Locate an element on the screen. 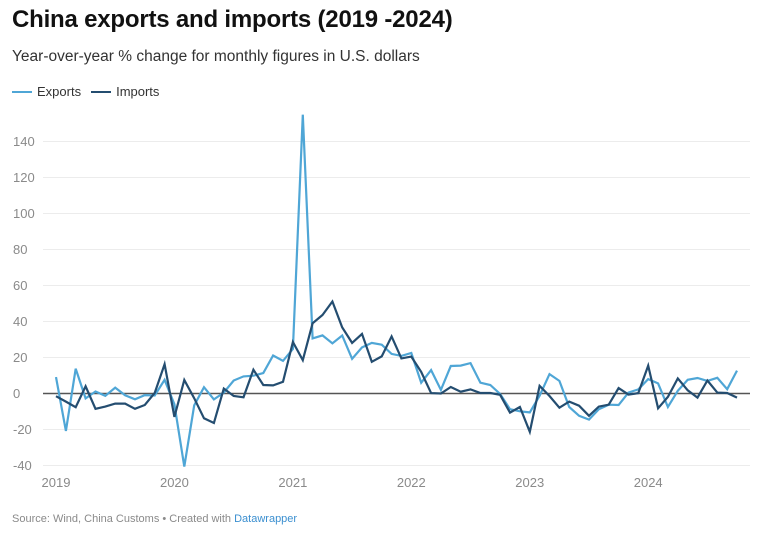  legend-swatch-imports is located at coordinates (101, 91).